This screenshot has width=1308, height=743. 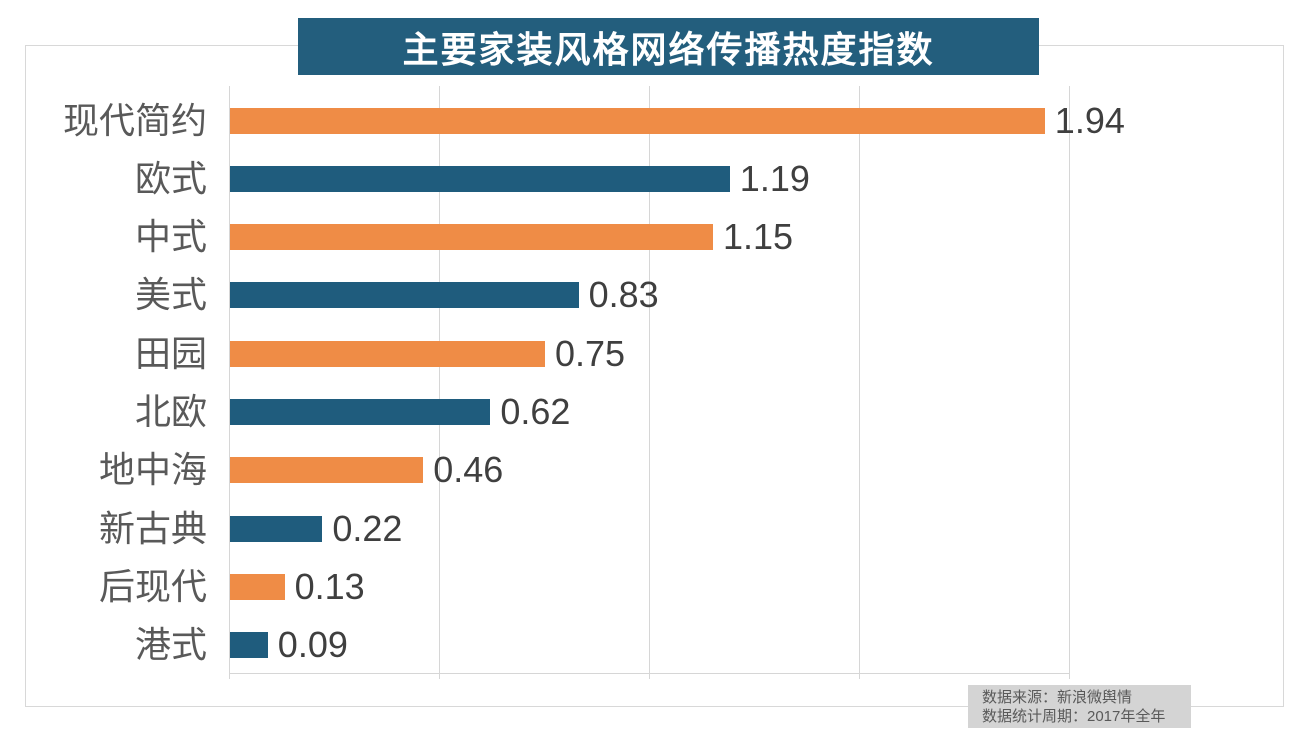 What do you see at coordinates (668, 49) in the screenshot?
I see `chart-title: 主要家装风格网络传播热度指数` at bounding box center [668, 49].